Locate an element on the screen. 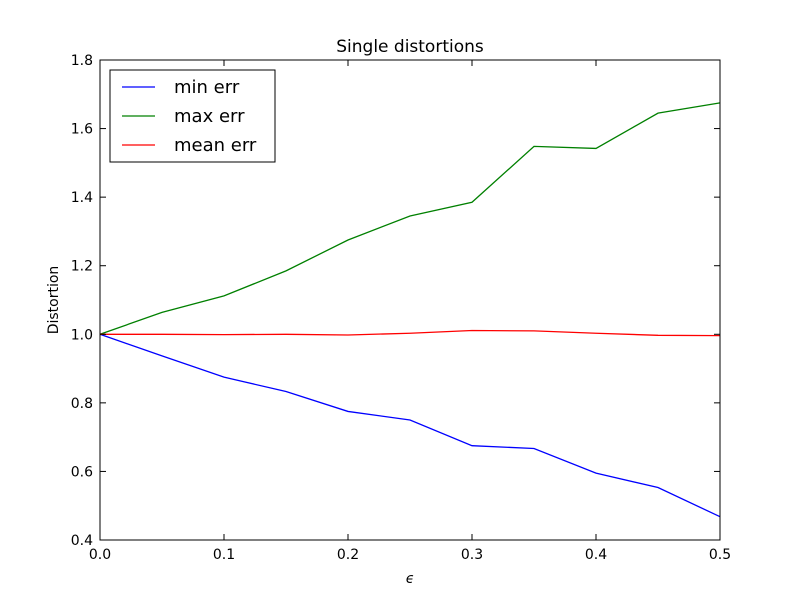 The width and height of the screenshot is (800, 604). series-line-mean-err is located at coordinates (410, 333).